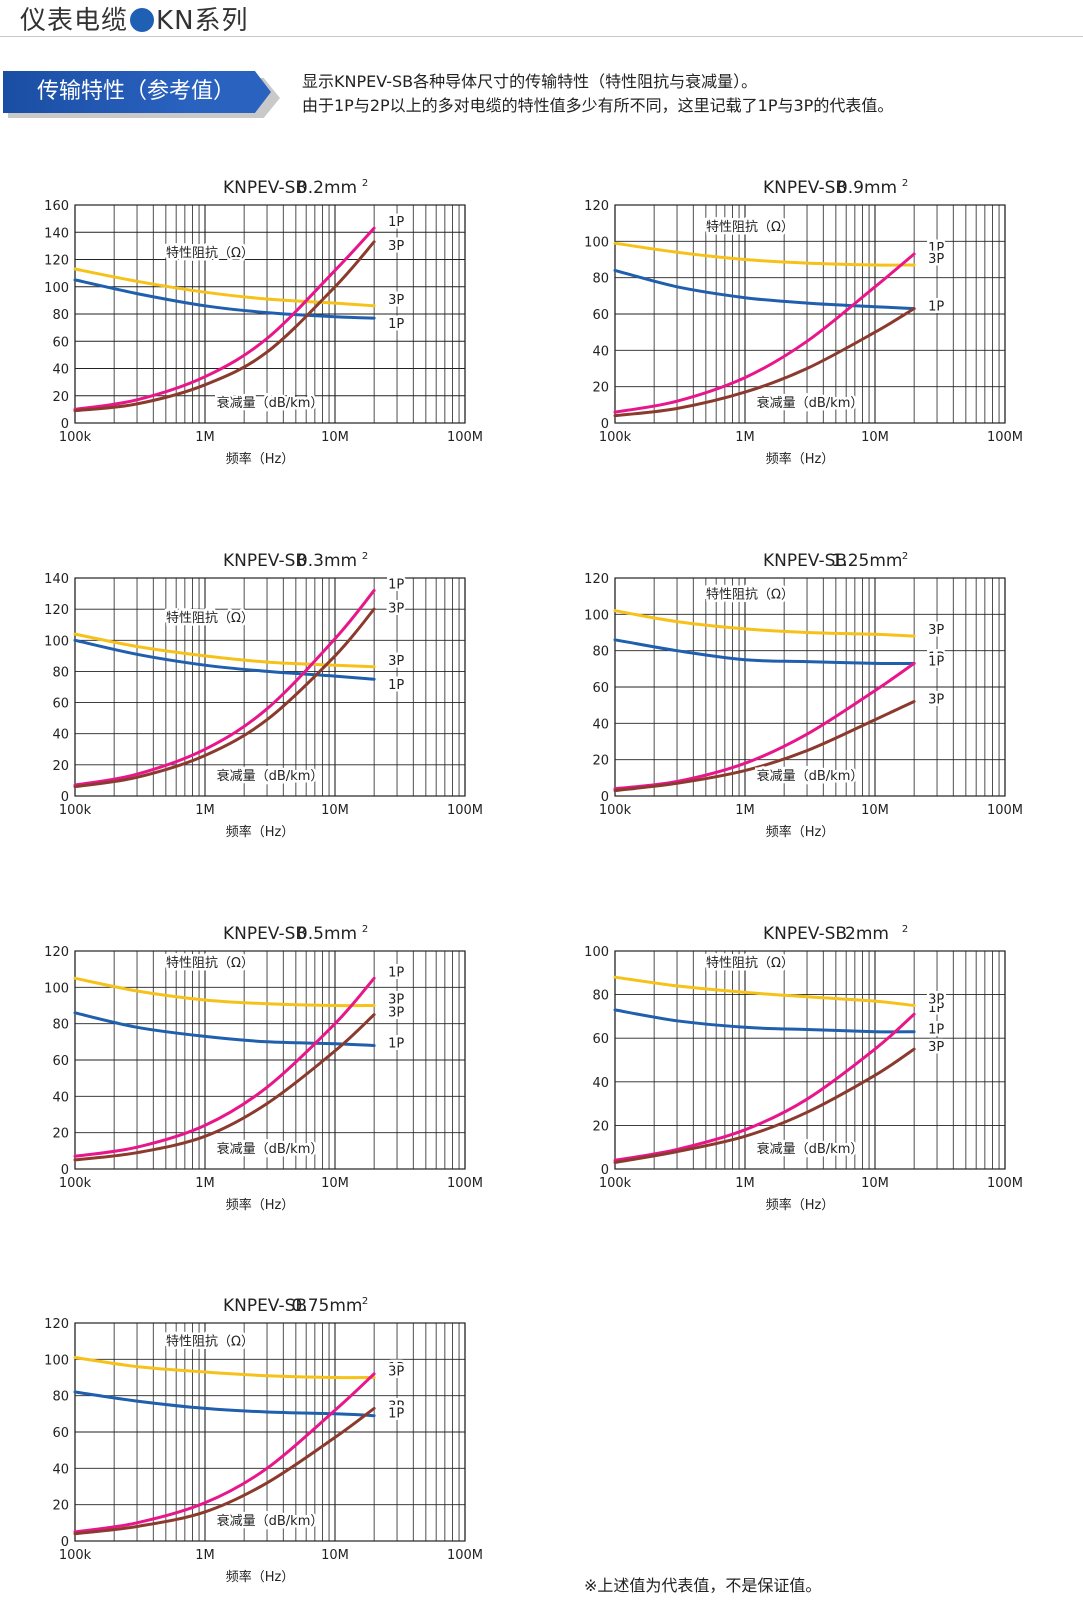 Image resolution: width=1083 pixels, height=1610 pixels. Describe the element at coordinates (530, 81) in the screenshot. I see `intro-line-1: 显示KNPEV-SB各种导体尺寸的传输特性（特性阻抗与衰减量）。` at that location.